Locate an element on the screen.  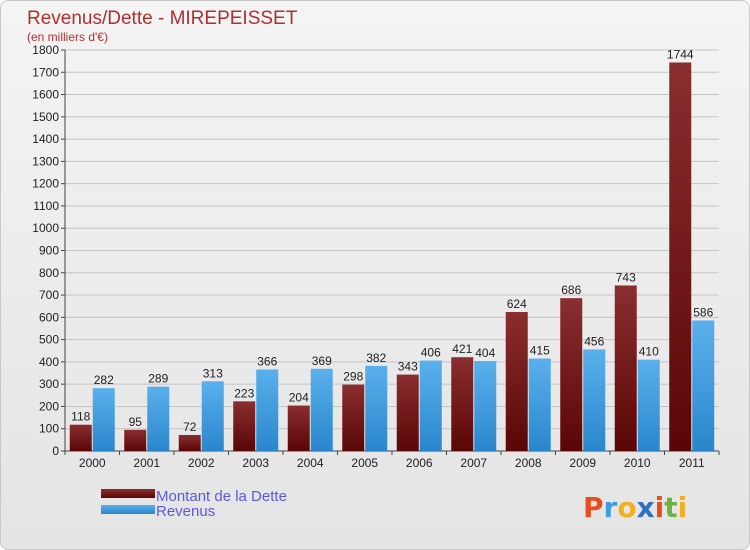
bar-dette-2006 is located at coordinates (407, 412).